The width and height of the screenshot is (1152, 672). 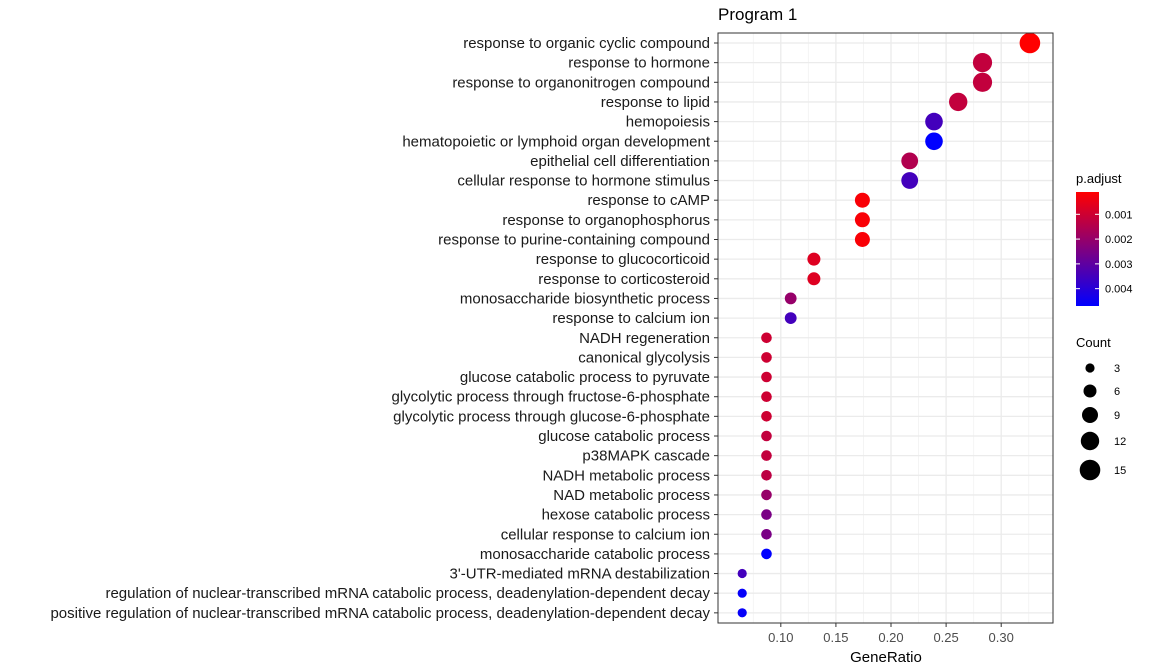 I want to click on term-label: hemopoiesis, so click(x=668, y=122).